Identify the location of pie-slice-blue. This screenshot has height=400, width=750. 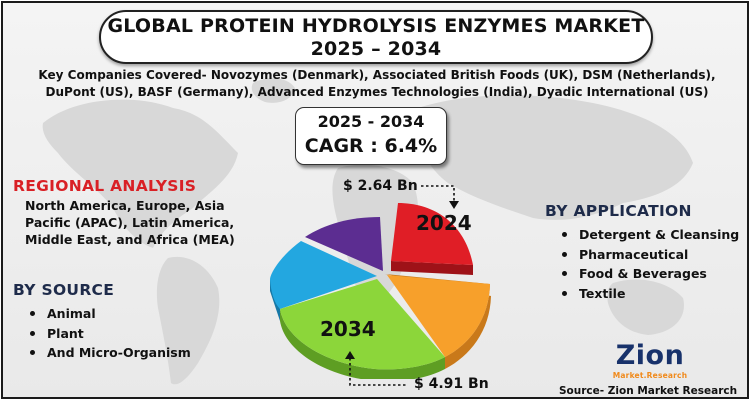
(323, 275).